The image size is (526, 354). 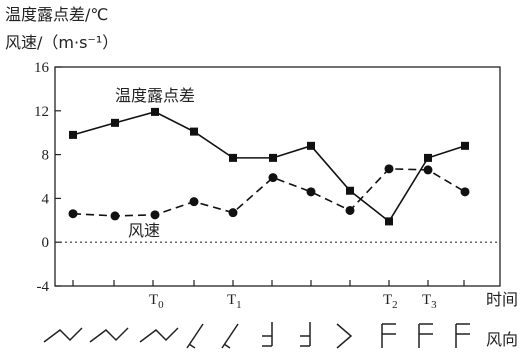 I want to click on time-marker-label: T1, so click(x=234, y=301).